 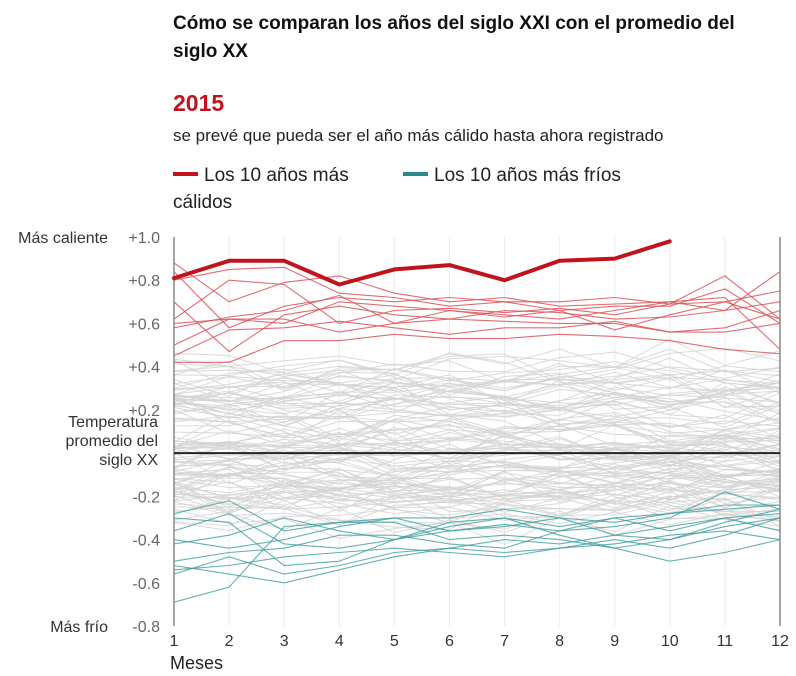 I want to click on y-tick-label: +0.4, so click(x=144, y=368).